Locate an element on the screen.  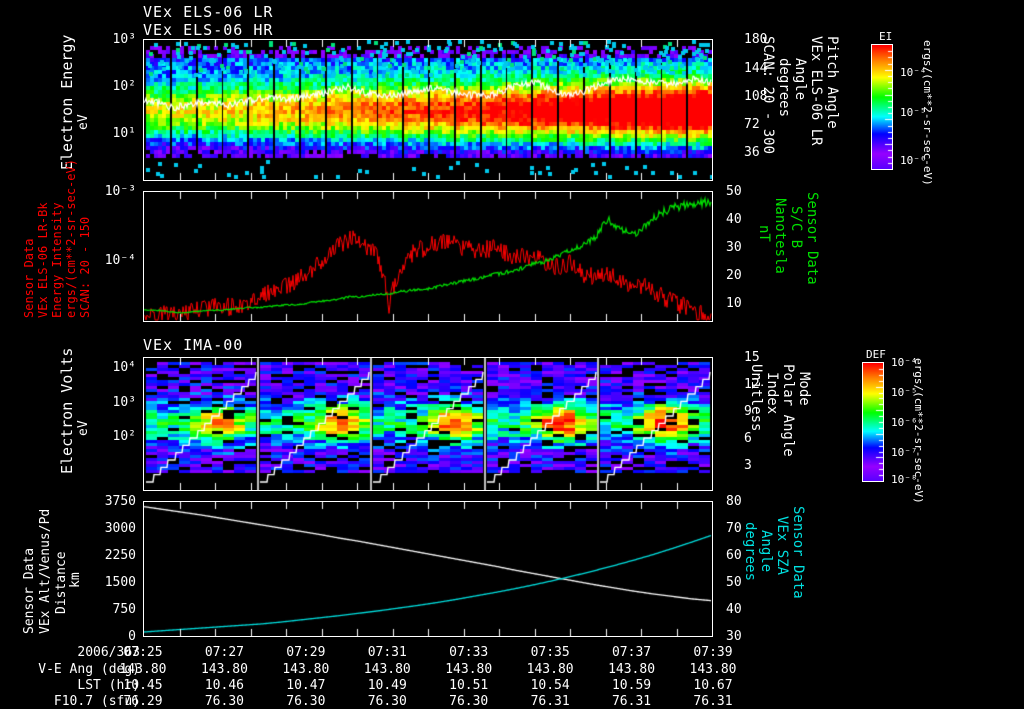
panel2-laxis-units: ergs/(cm**2-sr-sec-eV) is located at coordinates (71, 238).